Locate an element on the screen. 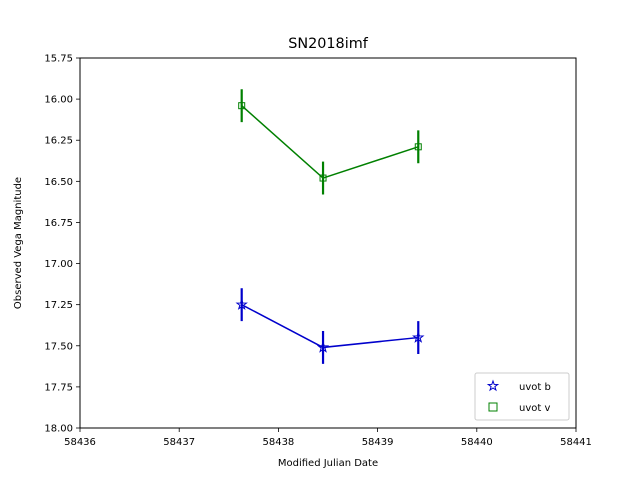  legend-marker-star is located at coordinates (493, 385).